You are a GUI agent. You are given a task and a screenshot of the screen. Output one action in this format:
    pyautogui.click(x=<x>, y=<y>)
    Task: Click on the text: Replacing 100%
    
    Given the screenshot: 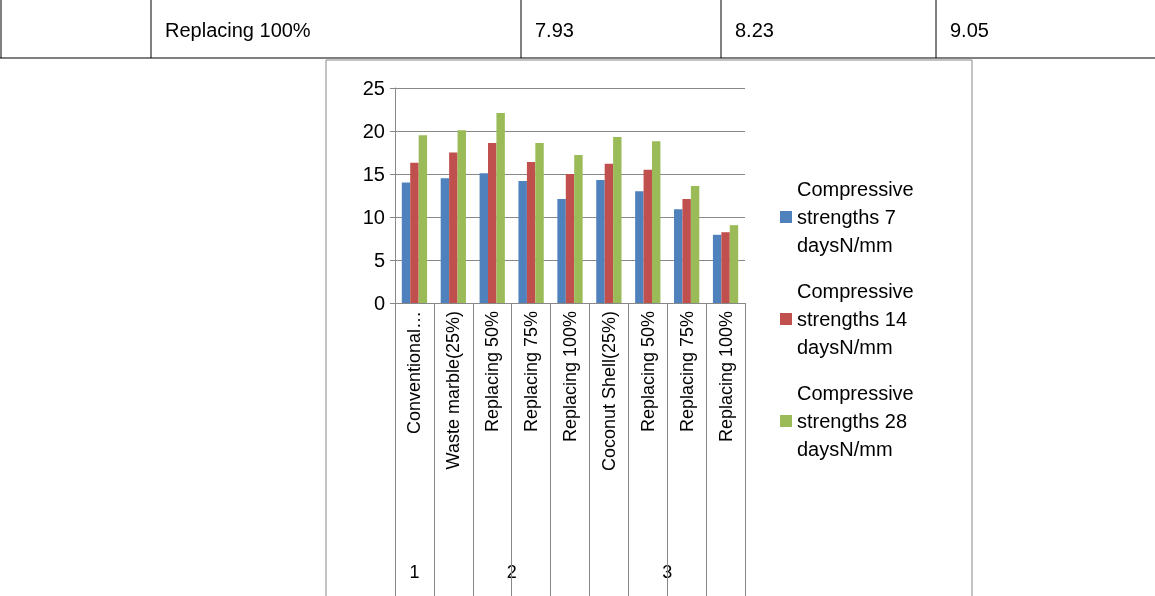 What is the action you would take?
    pyautogui.click(x=238, y=30)
    